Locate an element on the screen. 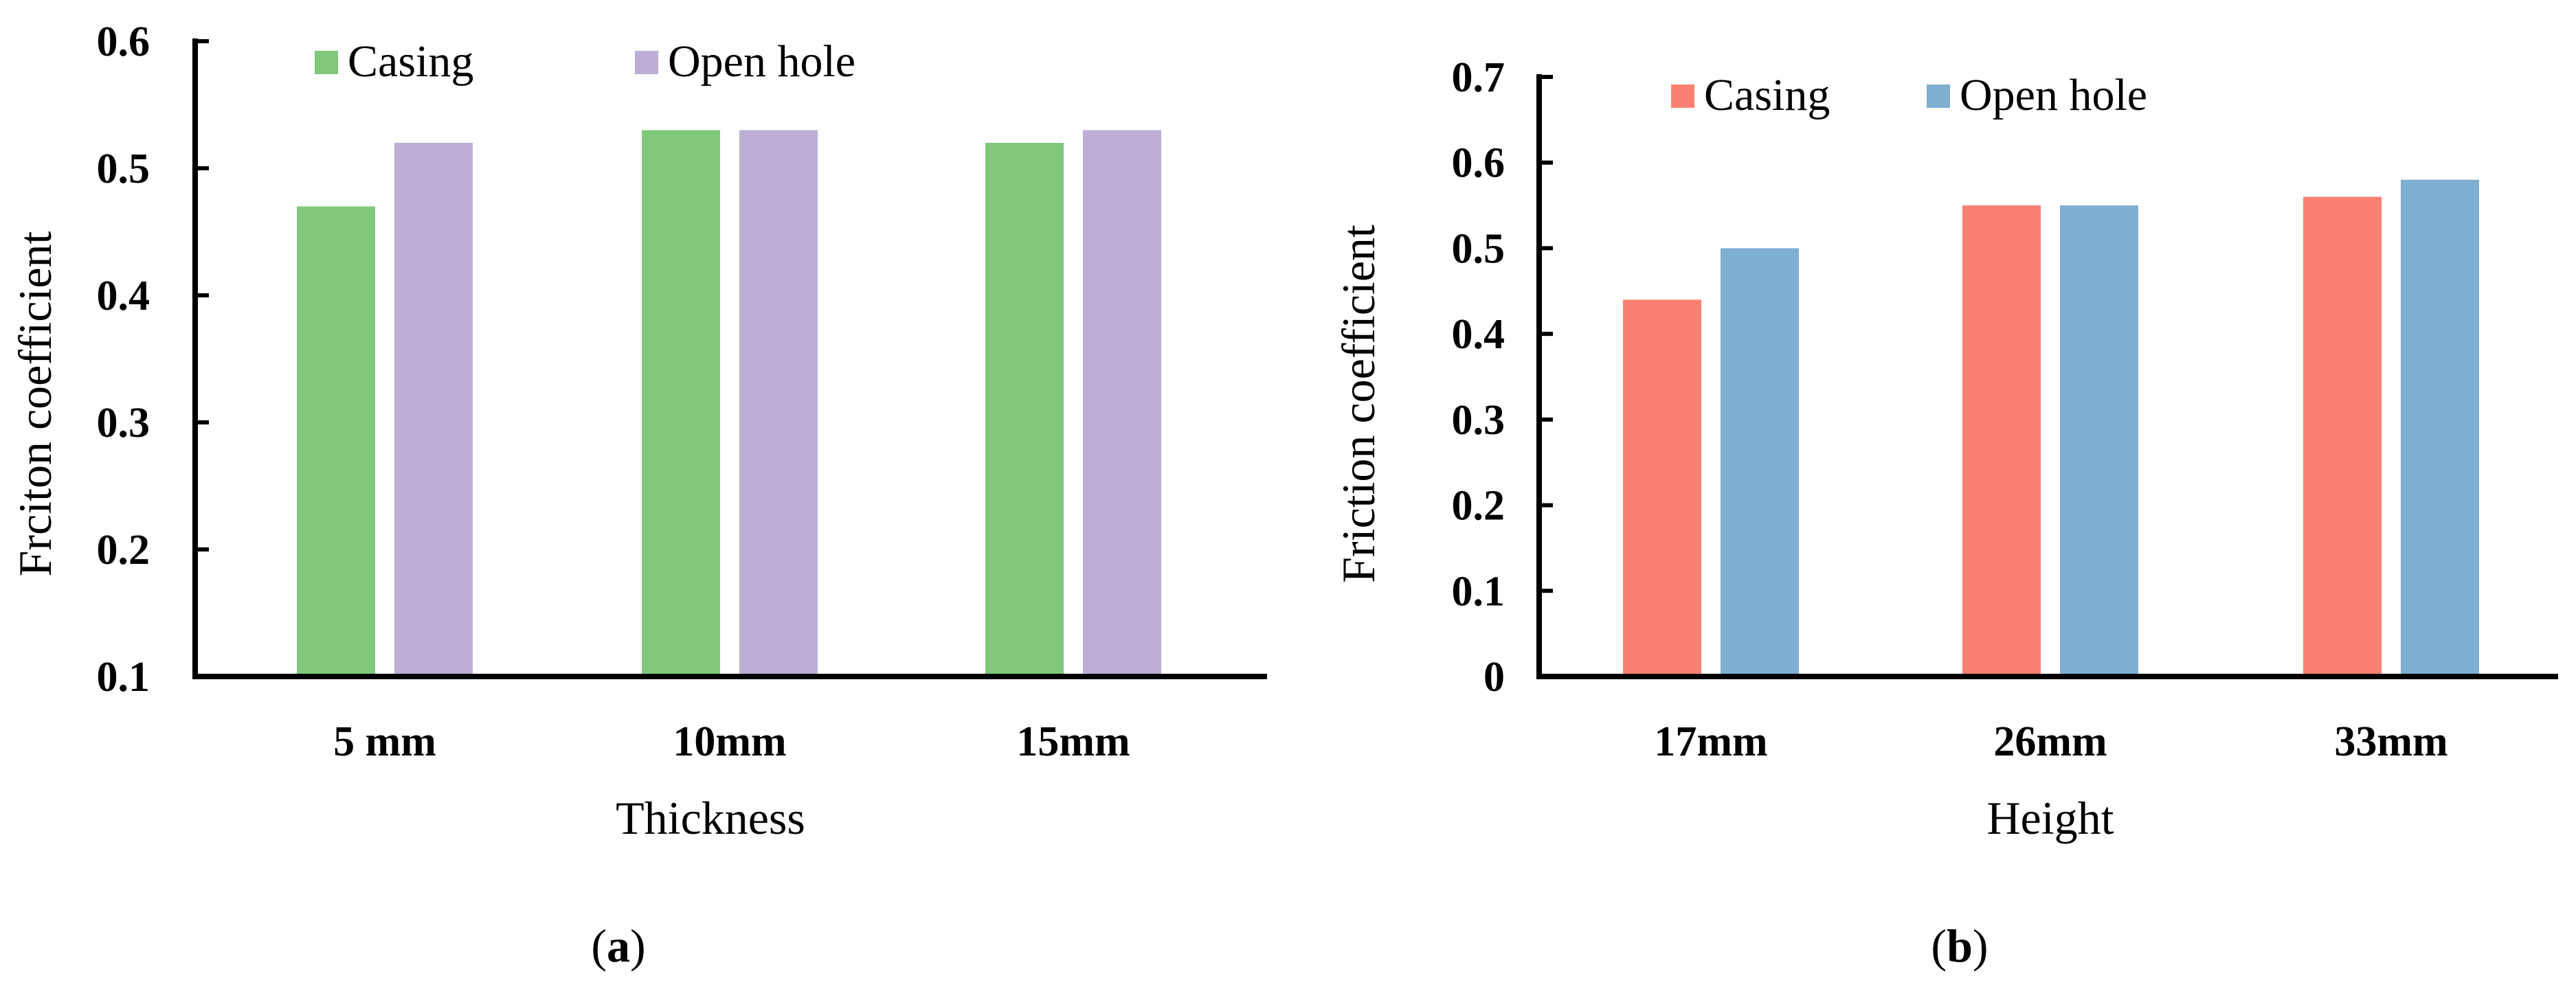 The width and height of the screenshot is (2576, 989). chart-b-y-tick-label: 0.7 is located at coordinates (1478, 77).